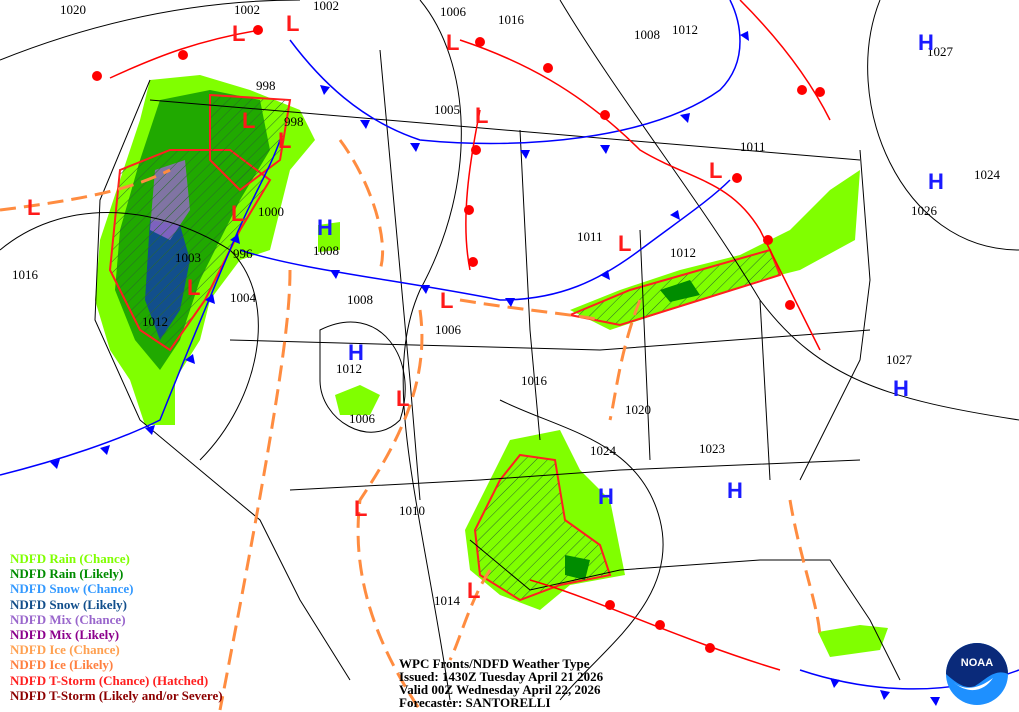 Image resolution: width=1019 pixels, height=712 pixels. Describe the element at coordinates (68, 619) in the screenshot. I see `legend-mix-chance: NDFD Mix (Chance)` at that location.